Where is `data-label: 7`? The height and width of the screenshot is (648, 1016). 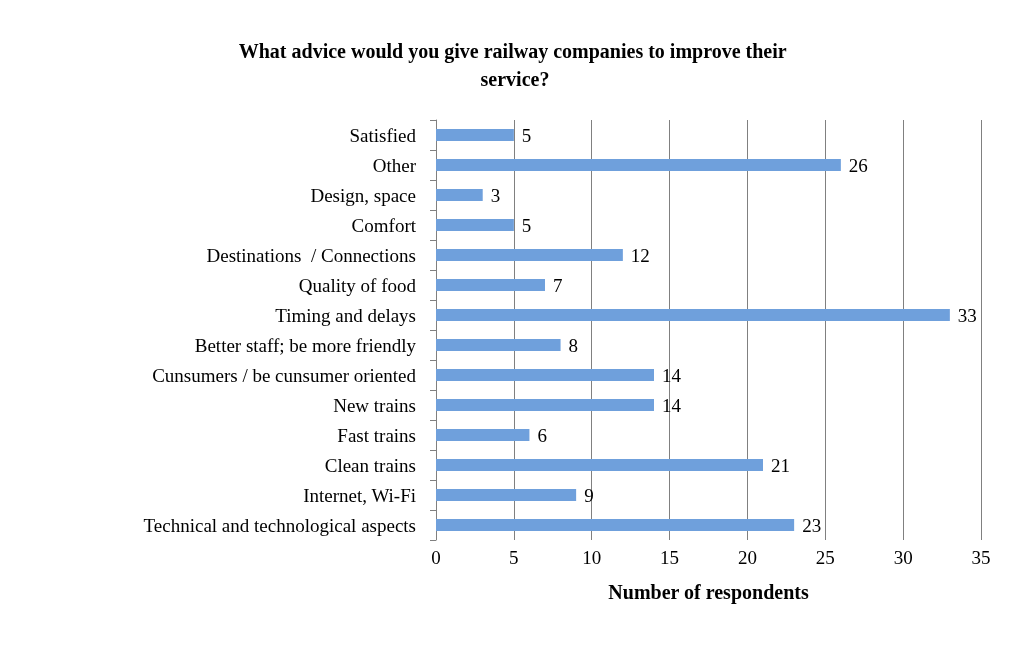 data-label: 7 is located at coordinates (558, 285).